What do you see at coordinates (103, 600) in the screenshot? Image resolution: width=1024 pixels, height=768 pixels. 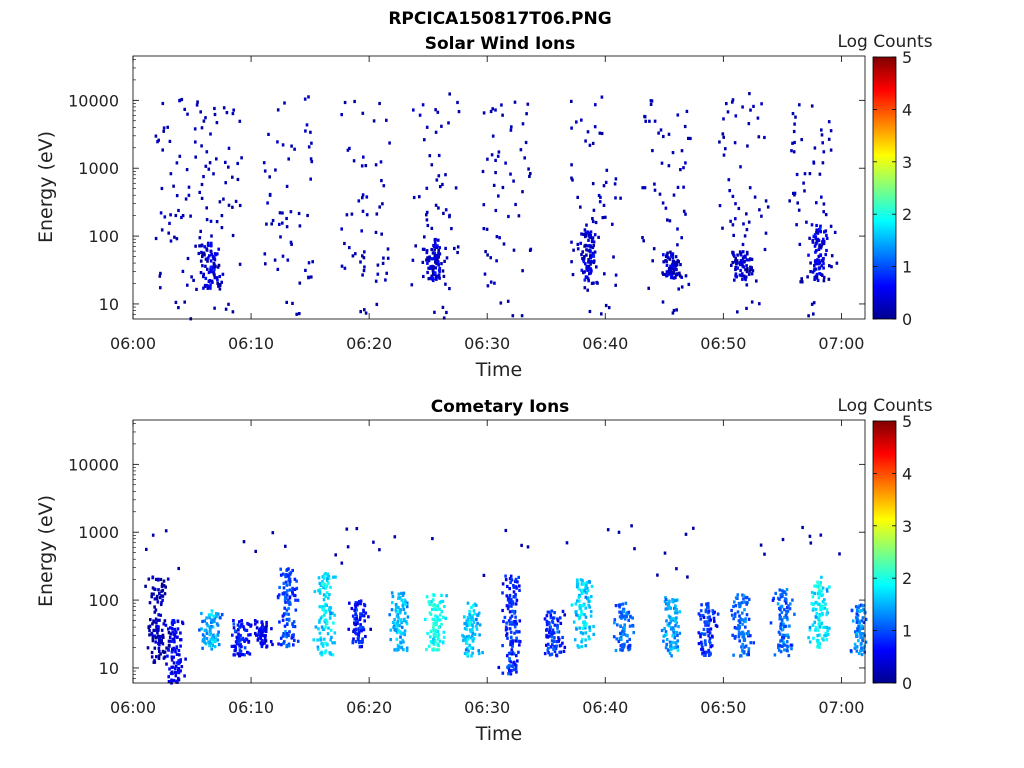 I see `y-tick-label: 100` at bounding box center [103, 600].